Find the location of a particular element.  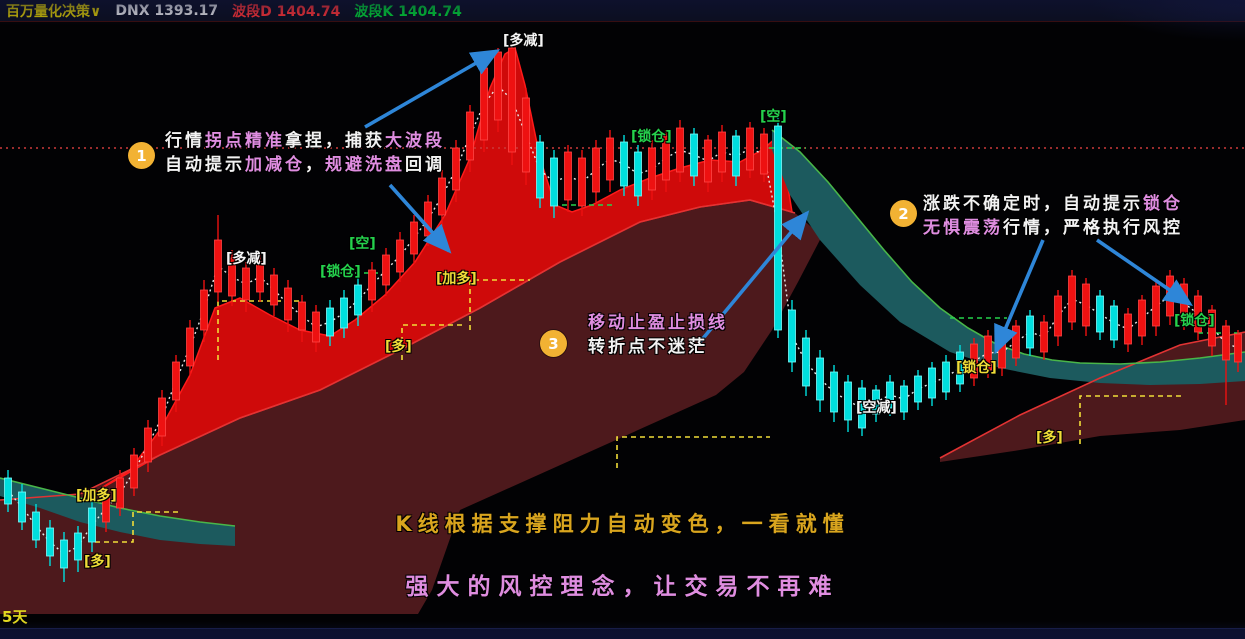

band-d-value: 波段D 1404.74 is located at coordinates (286, 11).